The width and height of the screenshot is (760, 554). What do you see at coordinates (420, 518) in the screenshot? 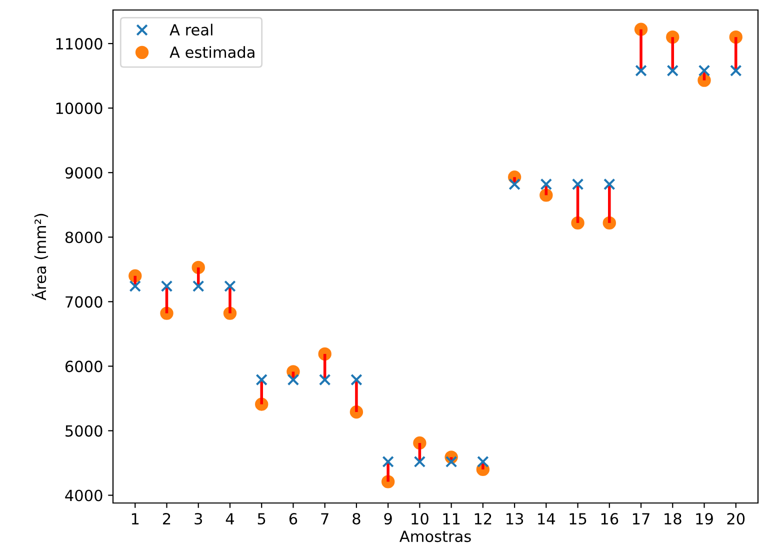
I see `x-tick-label: 10` at bounding box center [420, 518].